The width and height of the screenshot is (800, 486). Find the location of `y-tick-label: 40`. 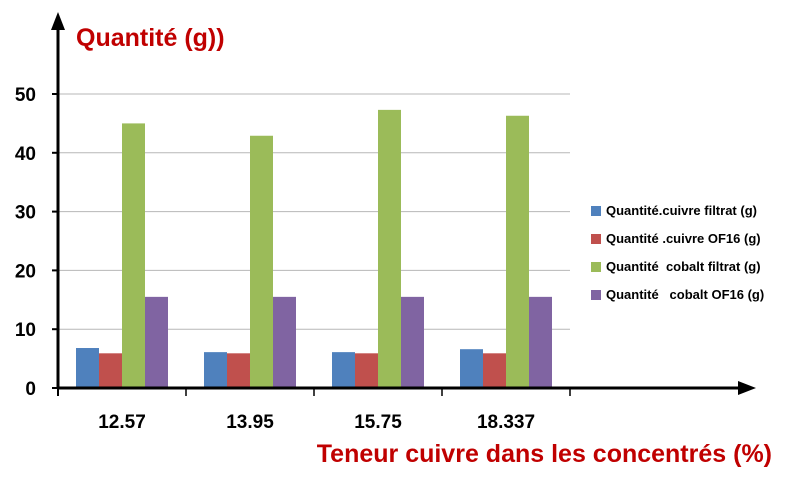

y-tick-label: 40 is located at coordinates (25, 154).